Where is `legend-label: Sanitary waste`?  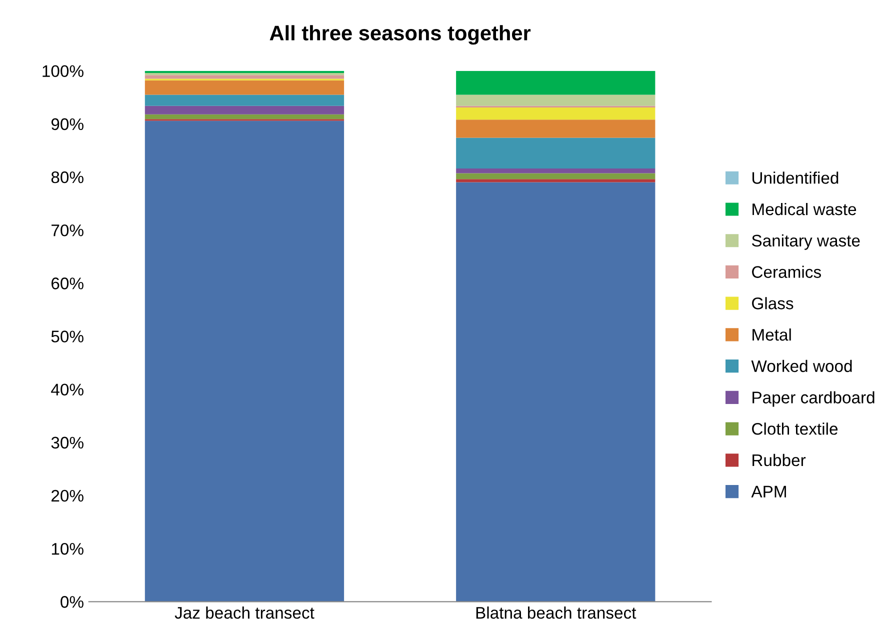 legend-label: Sanitary waste is located at coordinates (806, 242).